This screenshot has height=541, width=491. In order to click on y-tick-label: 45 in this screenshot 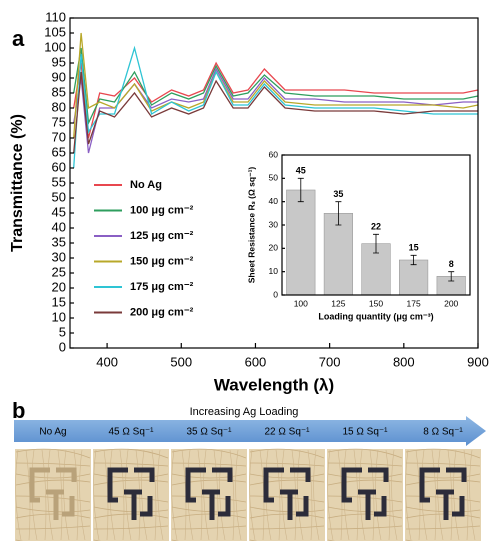, I will do `click(59, 211)`.